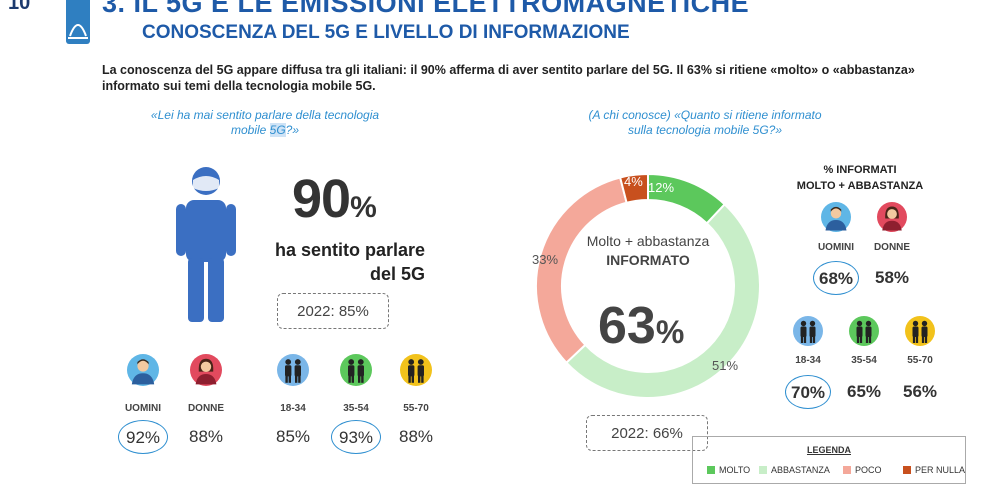 The height and width of the screenshot is (500, 1000). Describe the element at coordinates (648, 241) in the screenshot. I see `ring-title-line1: Molto + abbastanza` at that location.